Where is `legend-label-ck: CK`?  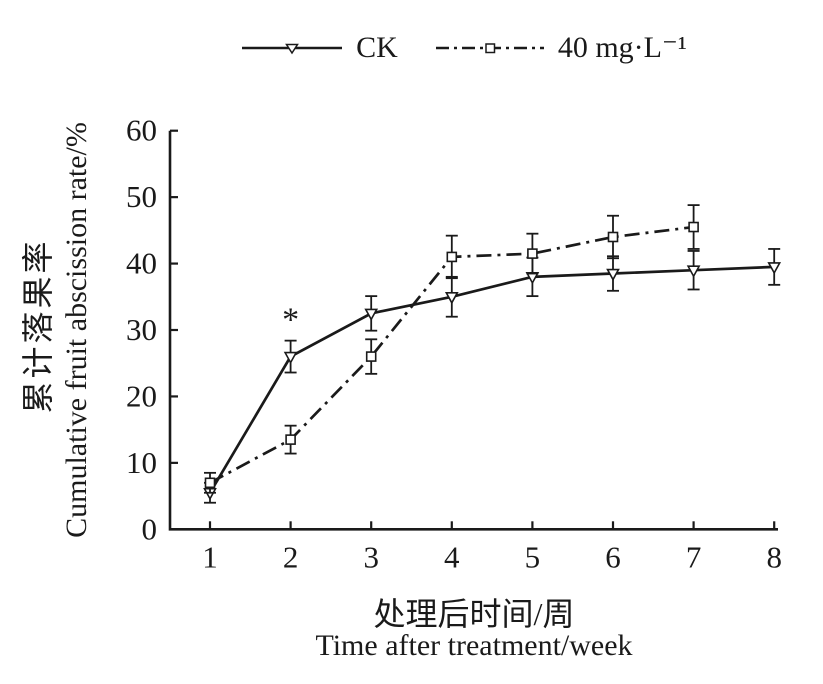
legend-label-ck: CK is located at coordinates (377, 47).